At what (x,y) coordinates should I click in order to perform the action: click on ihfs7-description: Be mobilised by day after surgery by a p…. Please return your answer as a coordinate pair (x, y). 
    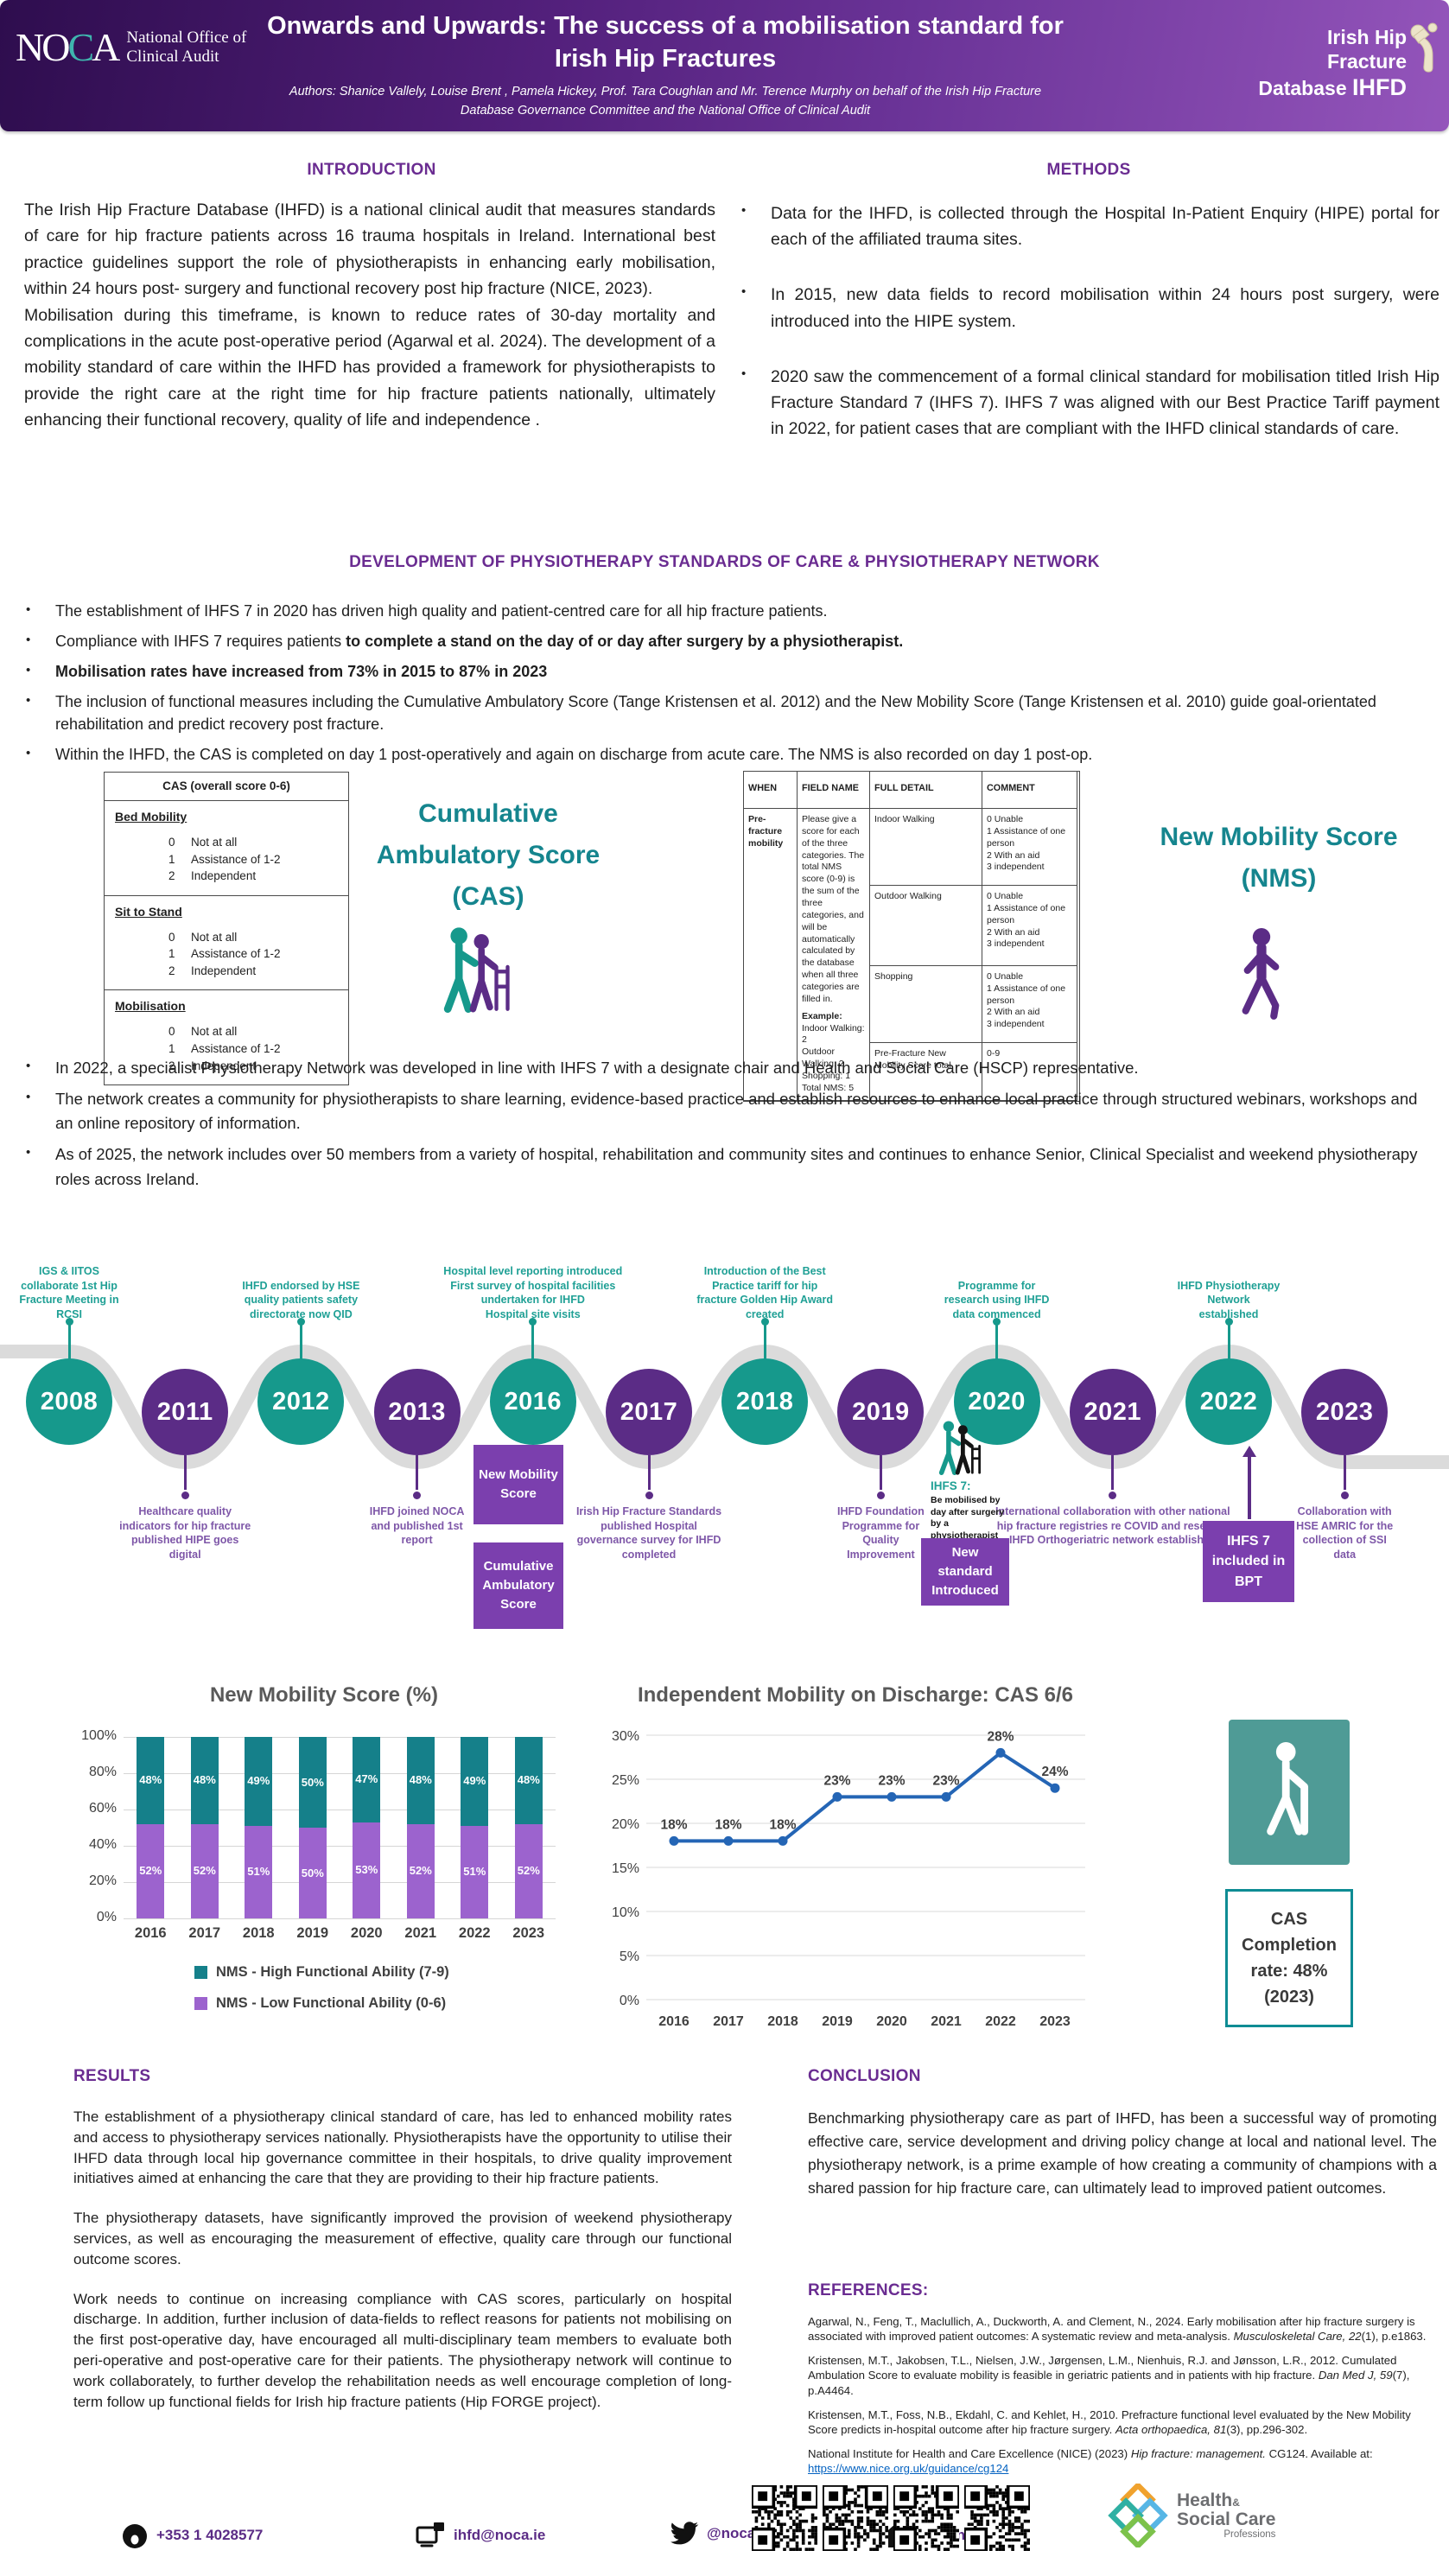
    Looking at the image, I should click on (968, 1518).